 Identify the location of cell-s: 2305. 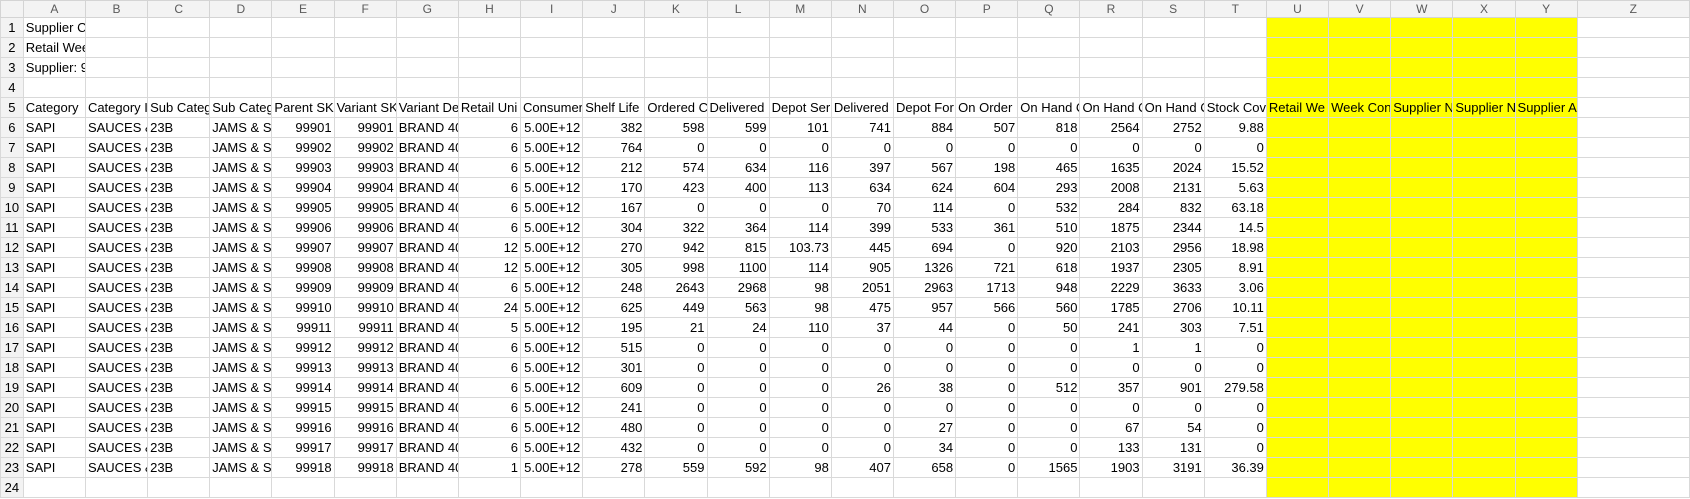
(1173, 267).